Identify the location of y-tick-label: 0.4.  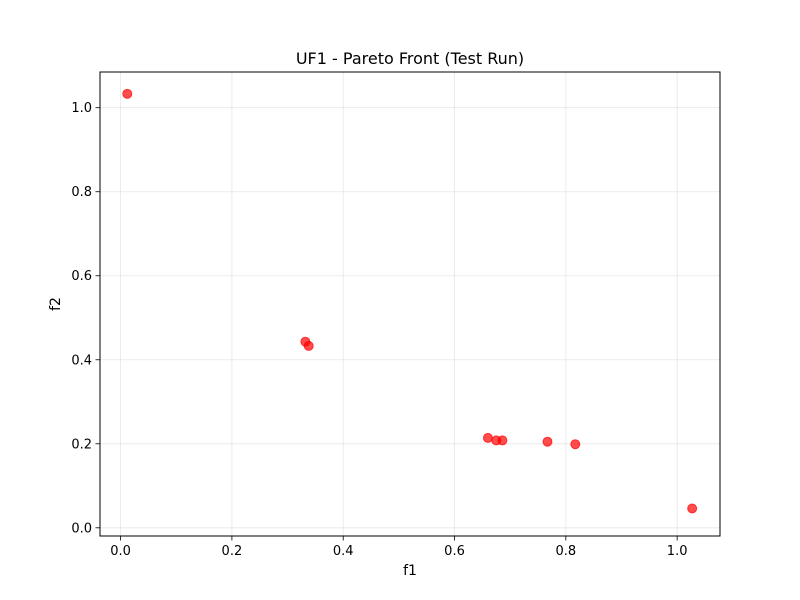
(81, 360).